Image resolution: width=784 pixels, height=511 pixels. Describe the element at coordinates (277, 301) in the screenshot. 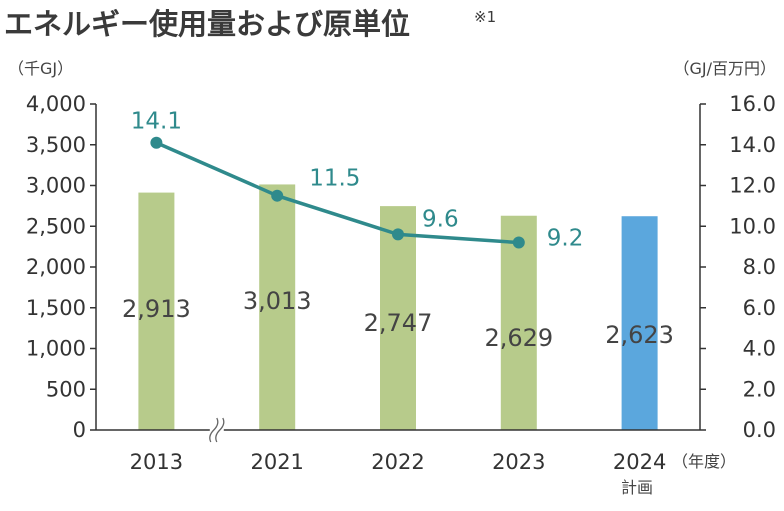

I see `bar-value-label: 3,013` at that location.